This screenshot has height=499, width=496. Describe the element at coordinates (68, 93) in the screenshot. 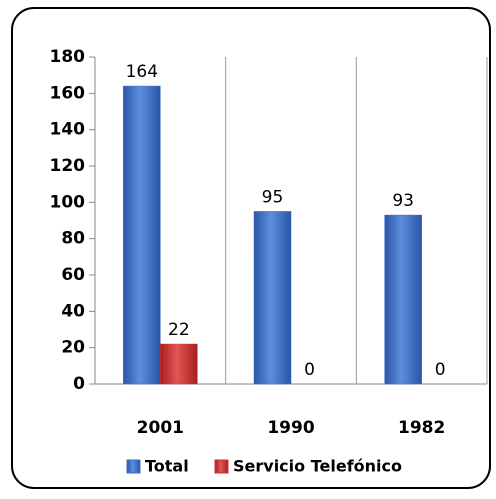

I see `y-tick-label: 160` at that location.